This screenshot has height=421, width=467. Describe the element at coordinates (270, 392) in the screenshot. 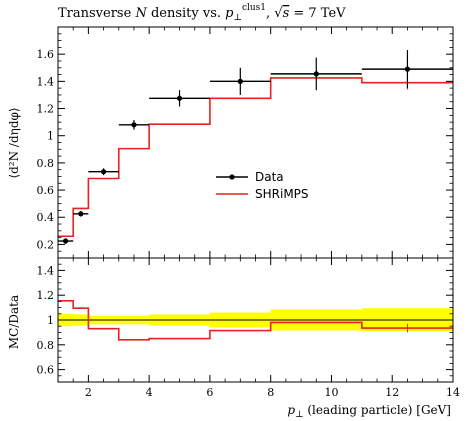

I see `x-tick-label: 8` at that location.